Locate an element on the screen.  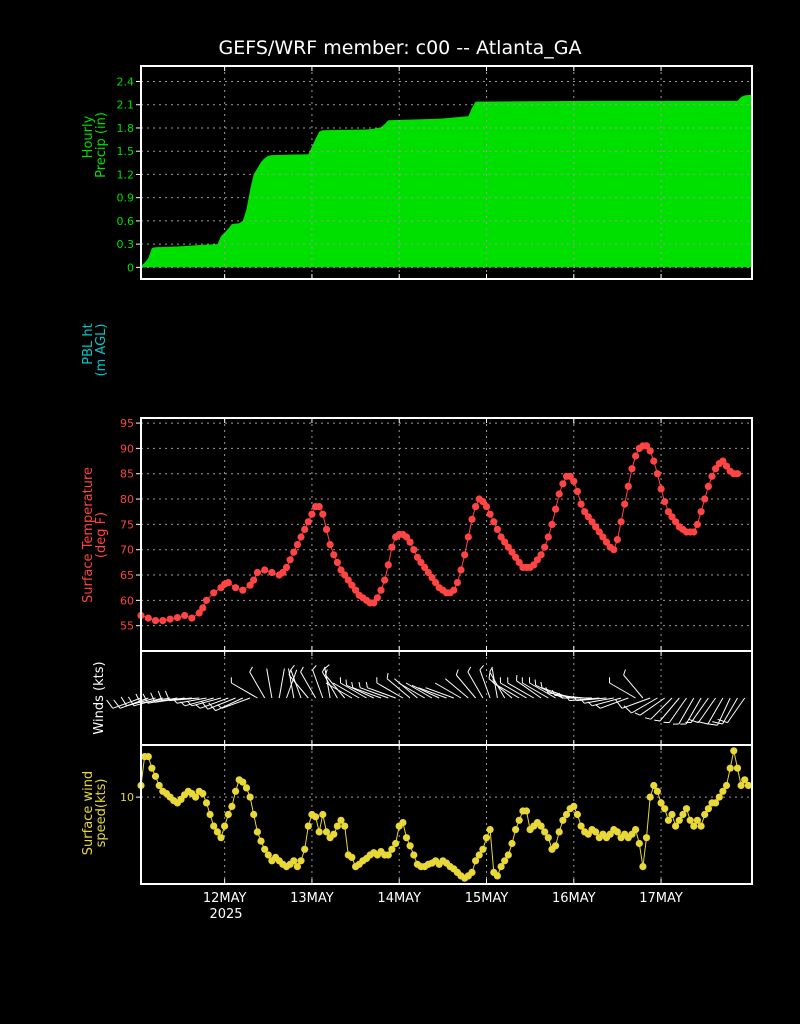
temperature-ytick-label: 90 is located at coordinates (127, 448).